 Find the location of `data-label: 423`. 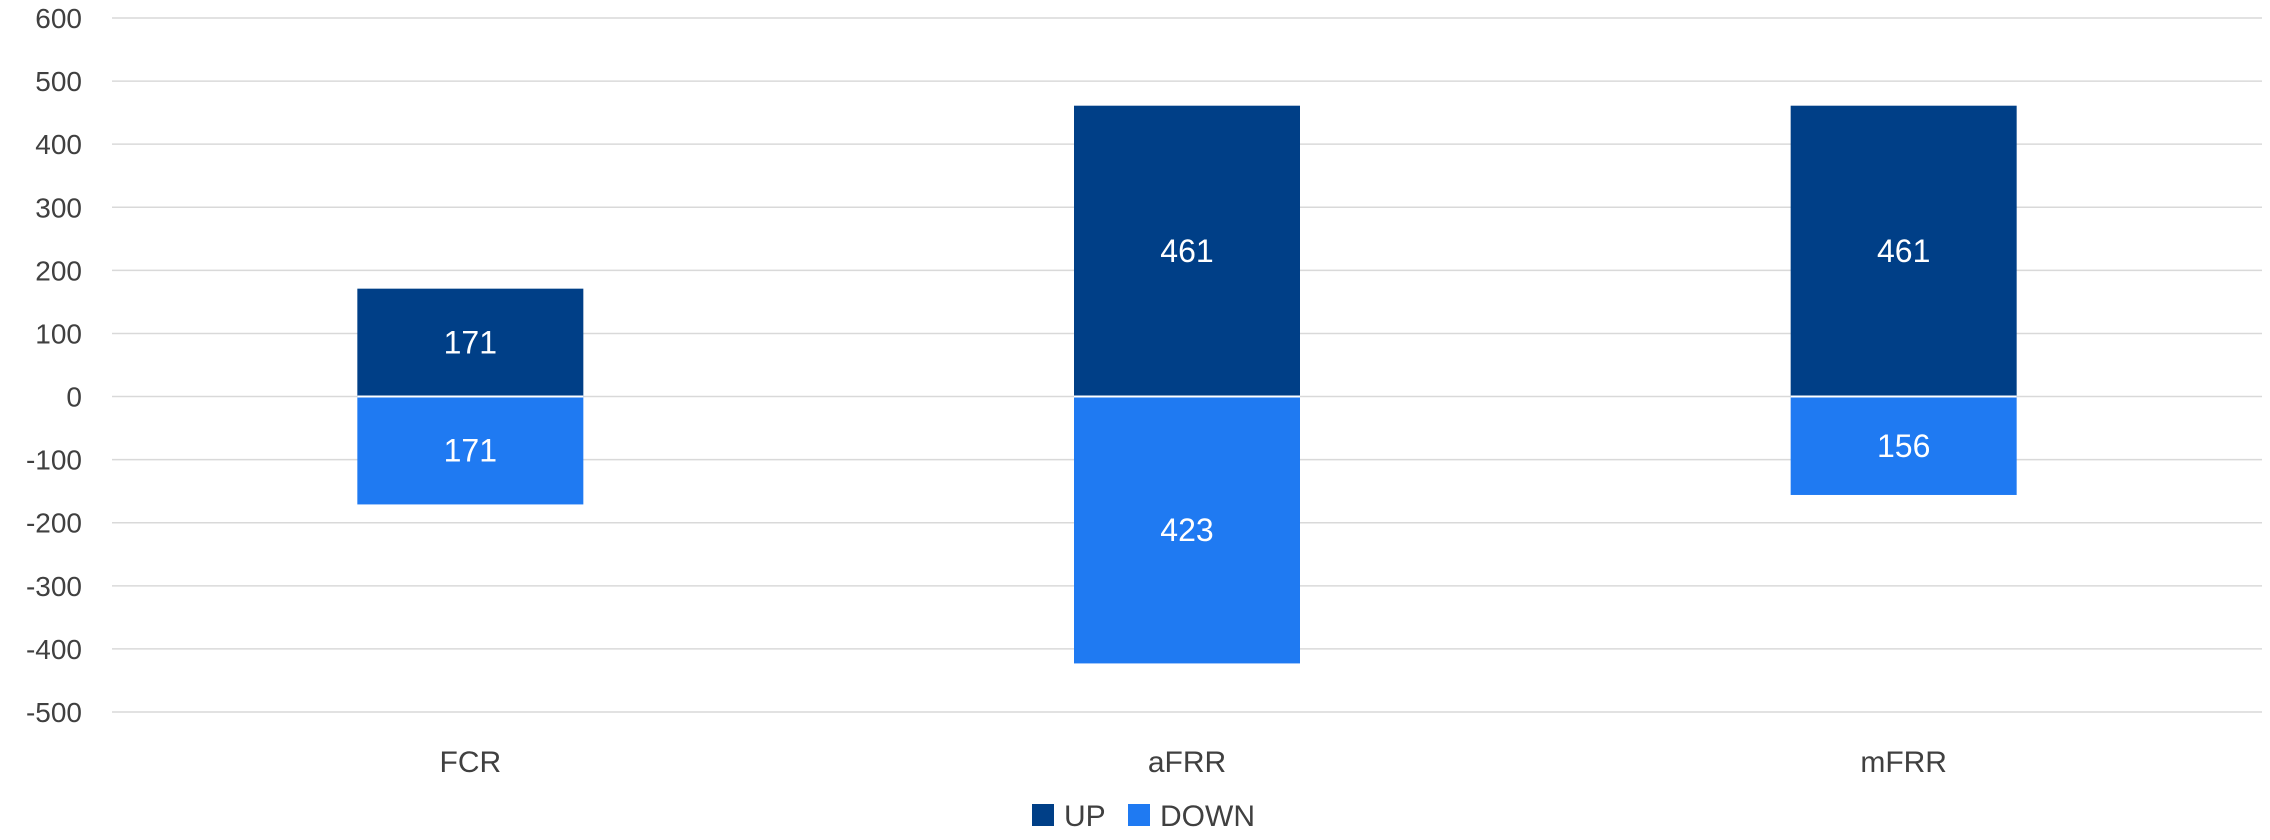

data-label: 423 is located at coordinates (1186, 530).